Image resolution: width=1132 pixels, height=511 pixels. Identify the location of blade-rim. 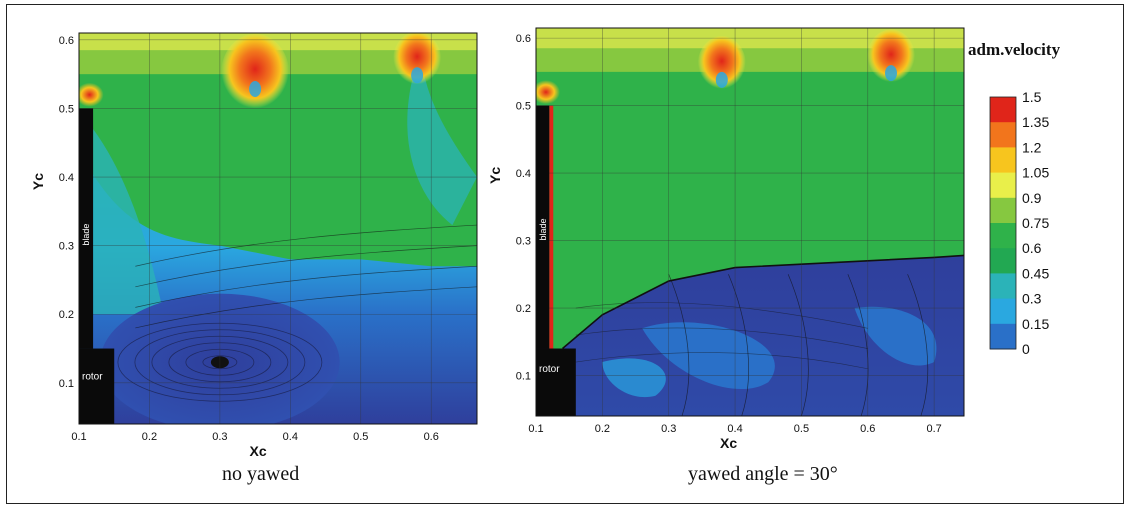
(551, 227).